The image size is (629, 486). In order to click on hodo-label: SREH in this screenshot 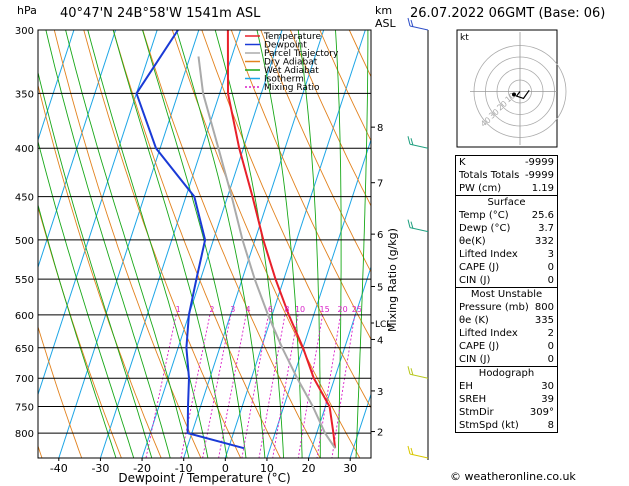, I will do `click(473, 399)`.